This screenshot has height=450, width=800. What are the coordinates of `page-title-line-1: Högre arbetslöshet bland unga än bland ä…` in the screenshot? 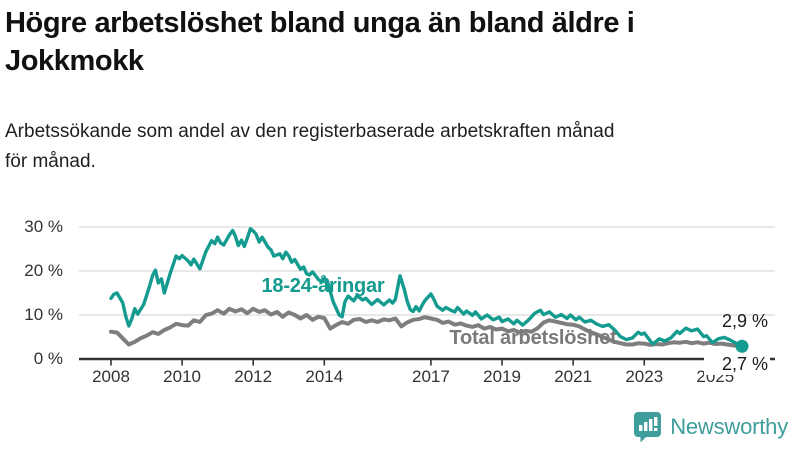 It's located at (320, 23).